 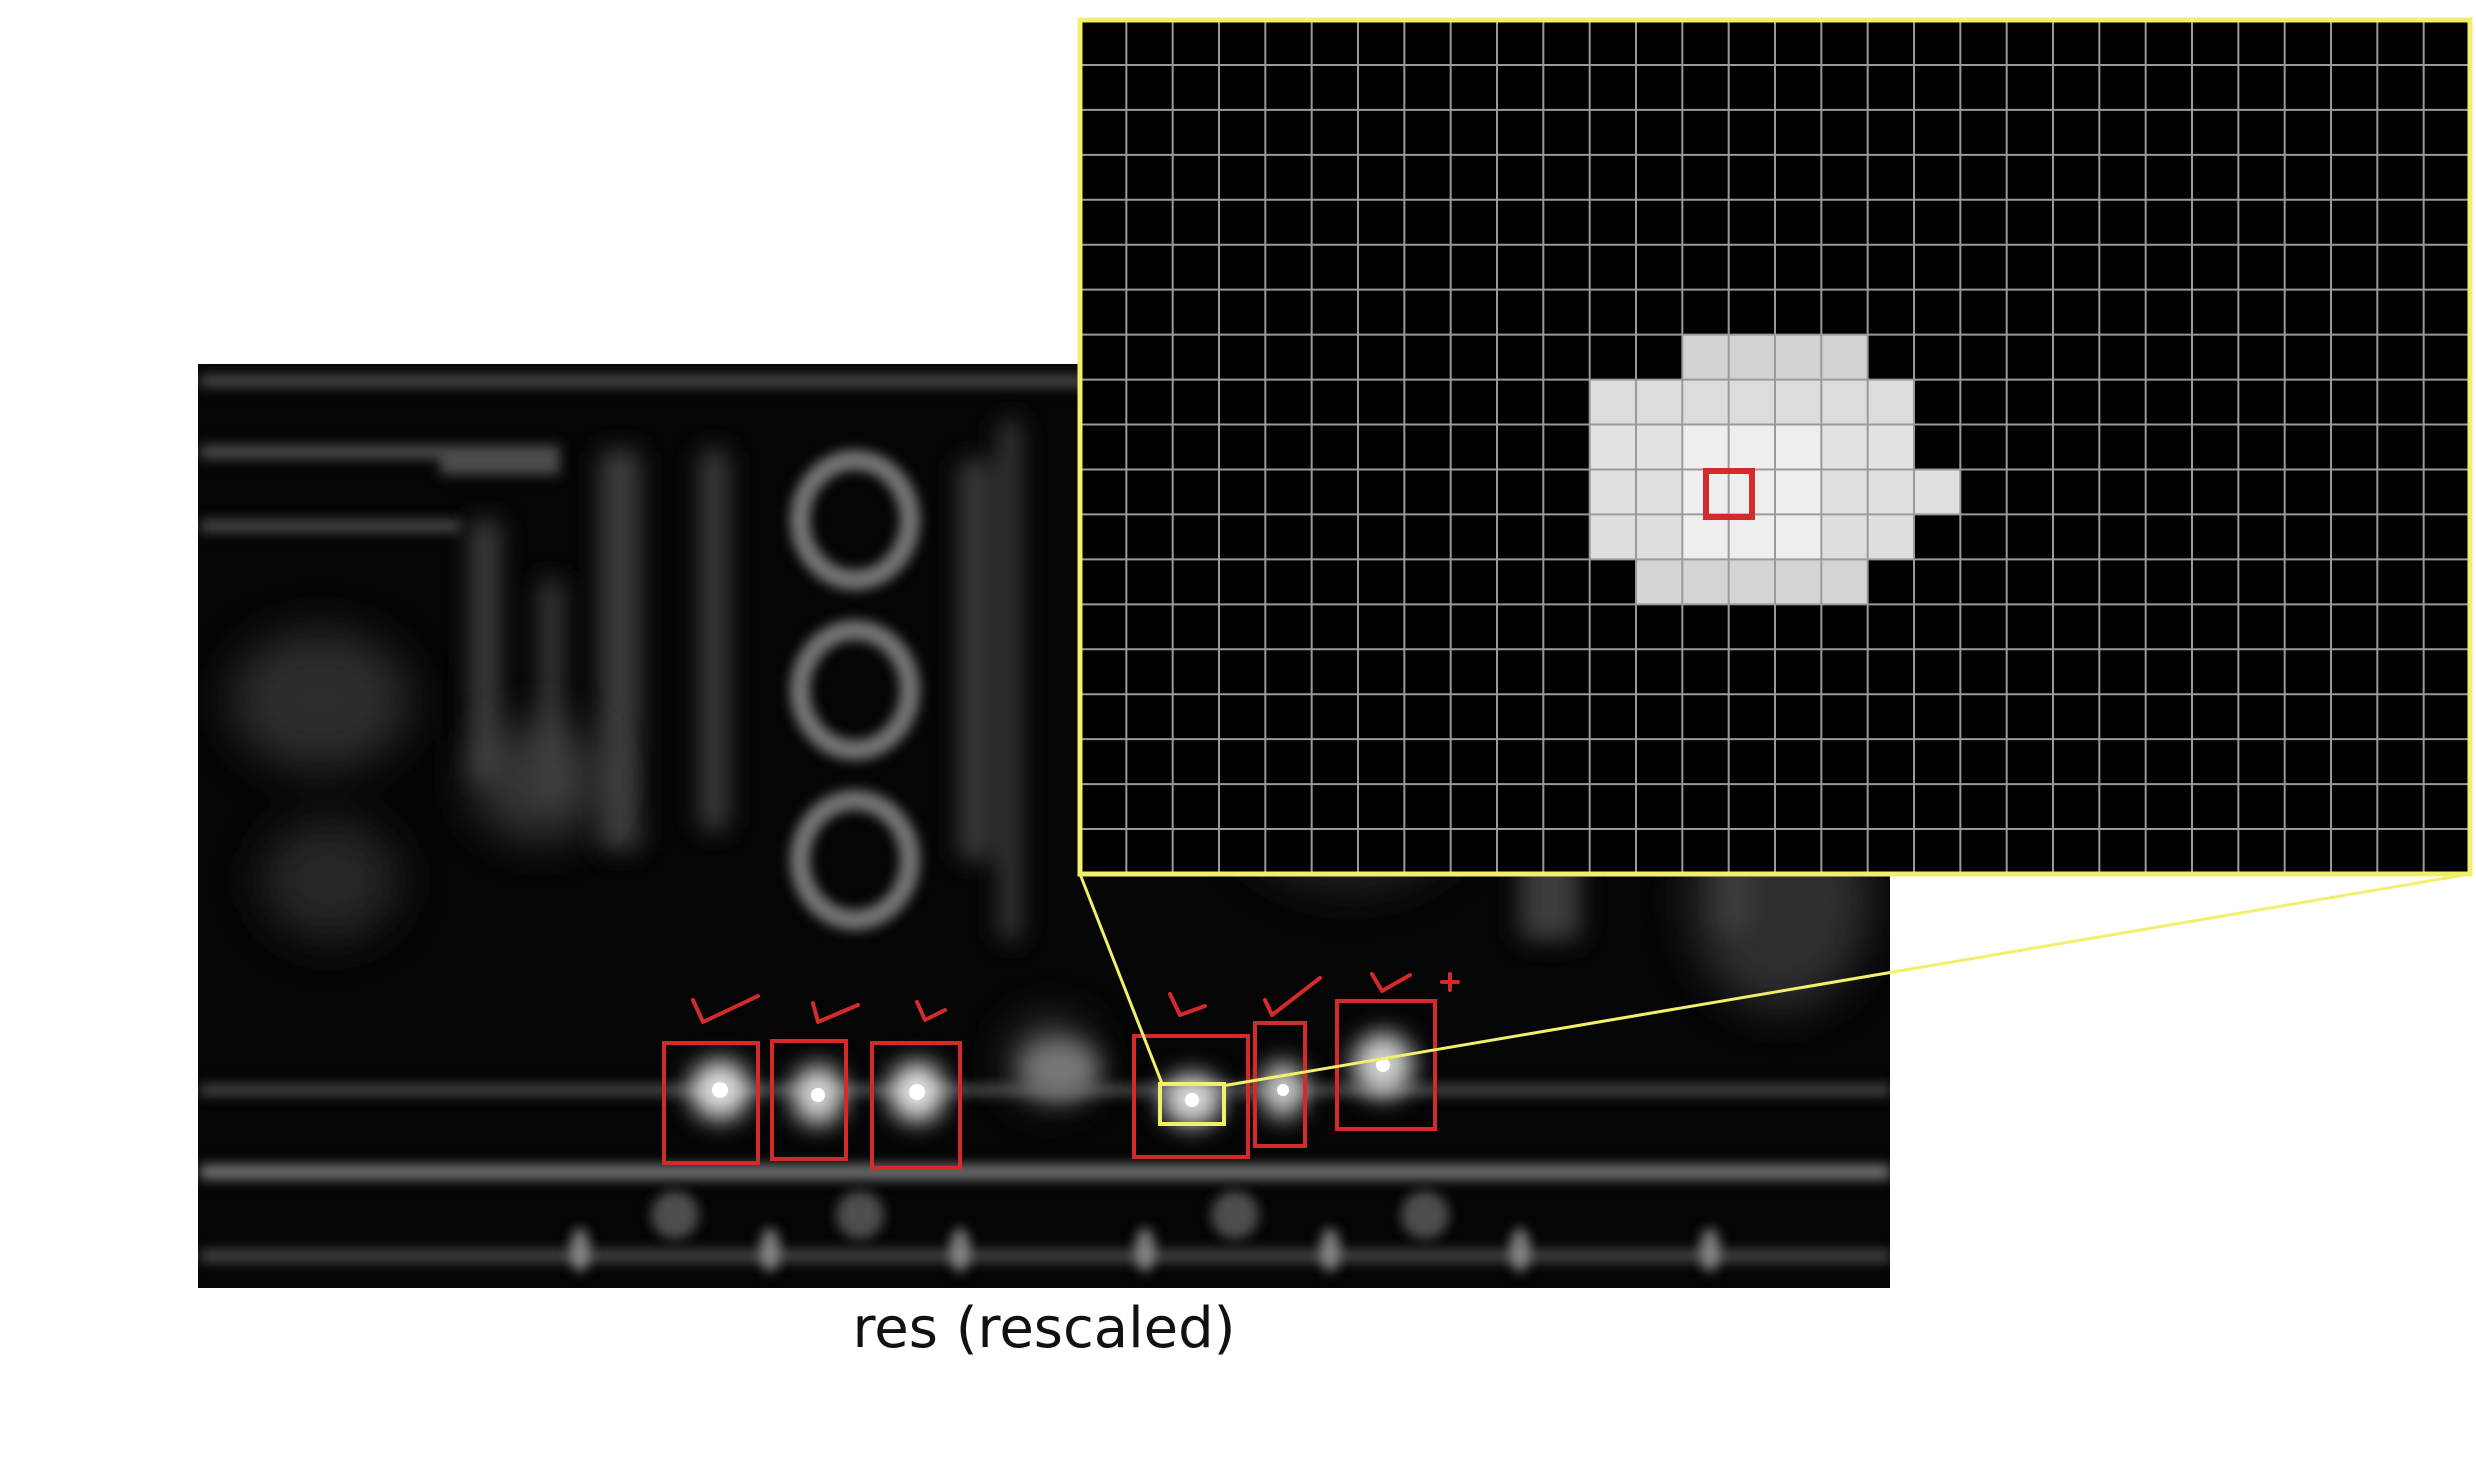 What do you see at coordinates (1729, 494) in the screenshot?
I see `zoom-center-pixel-marker` at bounding box center [1729, 494].